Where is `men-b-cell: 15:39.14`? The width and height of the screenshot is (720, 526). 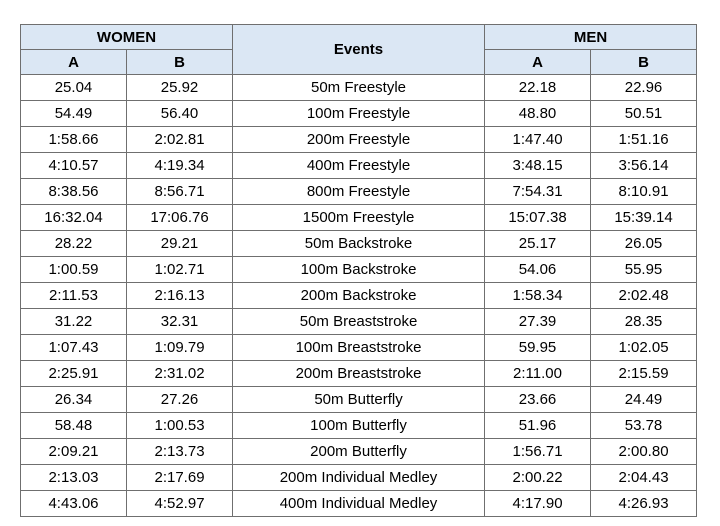 men-b-cell: 15:39.14 is located at coordinates (644, 217).